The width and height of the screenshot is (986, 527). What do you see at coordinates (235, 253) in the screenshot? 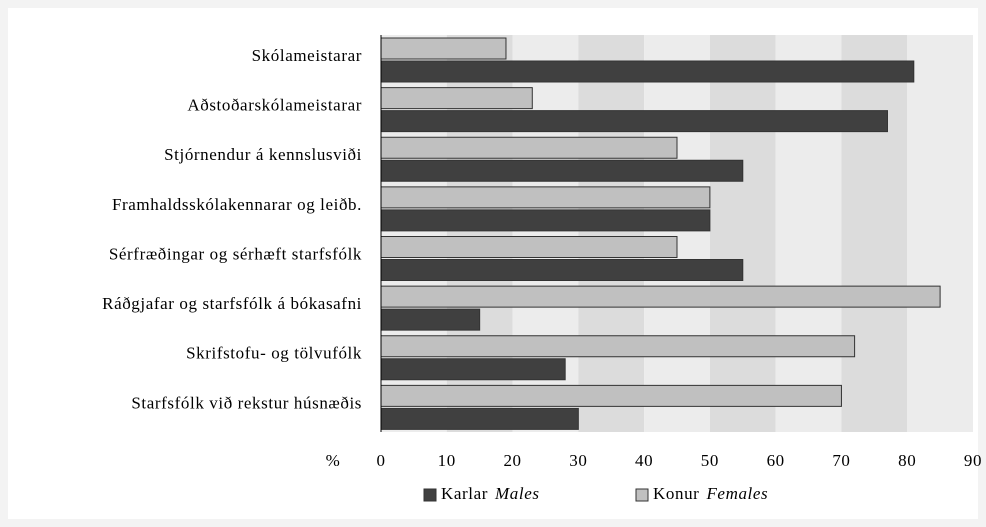
I see `y-tick-label: Sérfræðingar og sérhæft starfsfólk` at bounding box center [235, 253].